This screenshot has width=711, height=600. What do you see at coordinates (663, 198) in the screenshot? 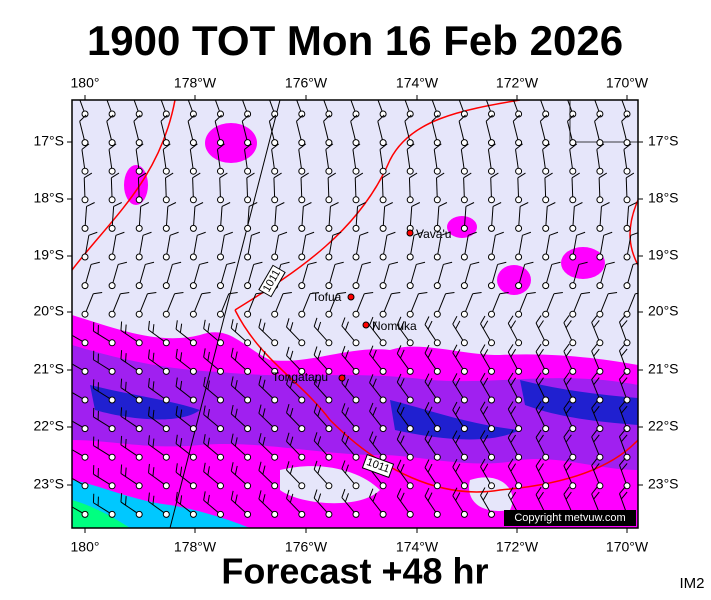
I see `lat-label: 18°S` at bounding box center [663, 198].